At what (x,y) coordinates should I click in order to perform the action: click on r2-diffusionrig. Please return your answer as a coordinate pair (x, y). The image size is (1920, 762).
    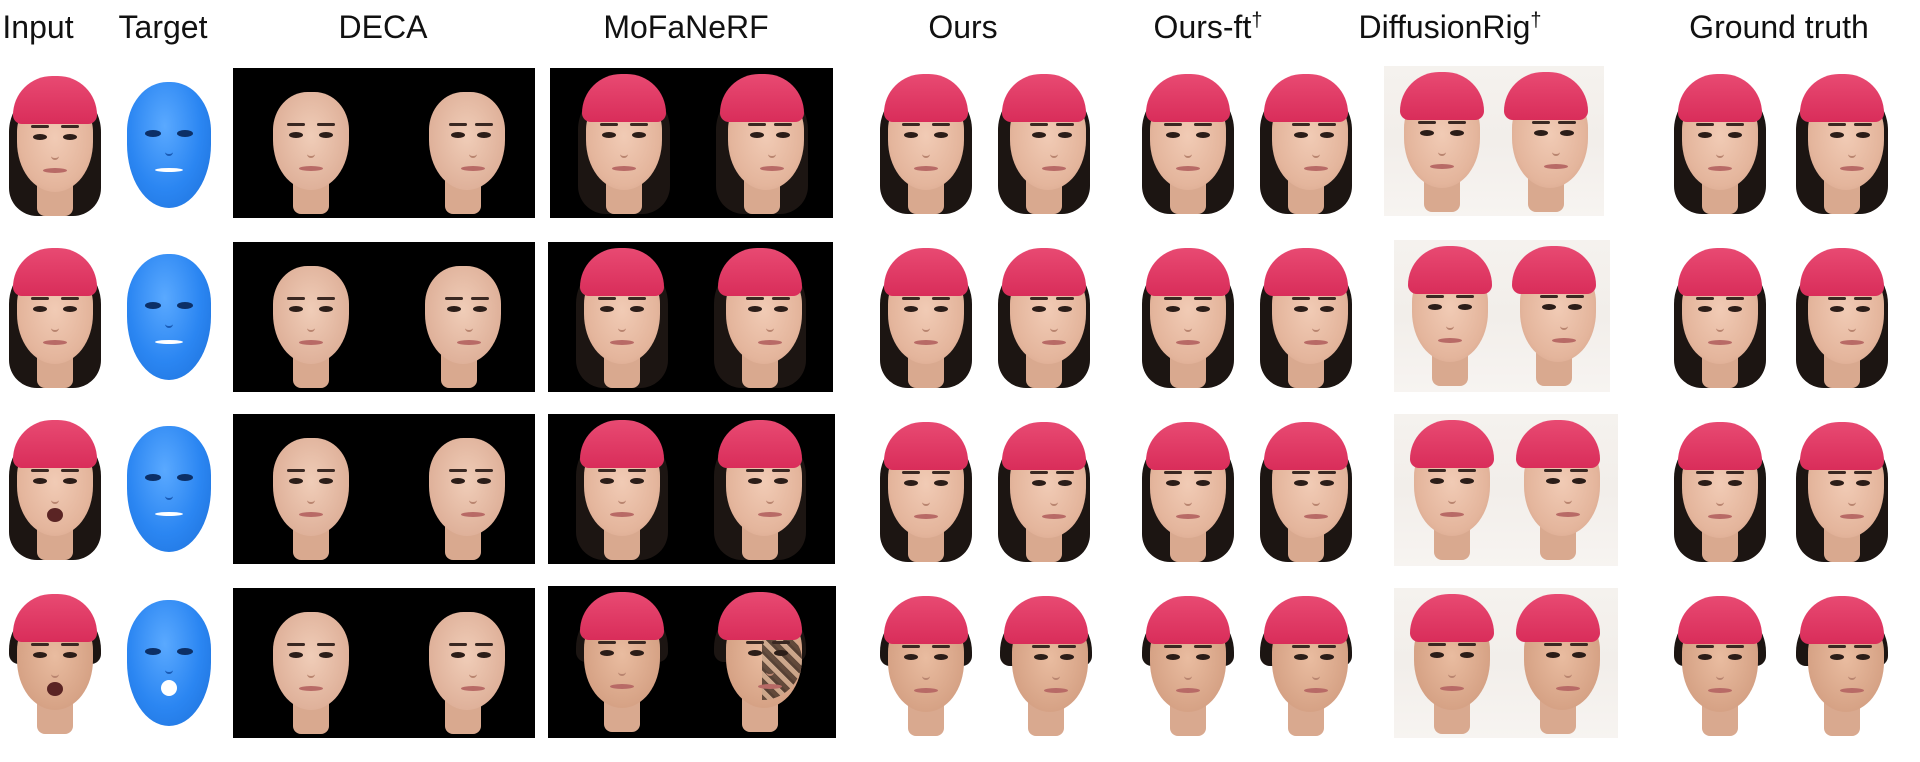
    Looking at the image, I should click on (1502, 316).